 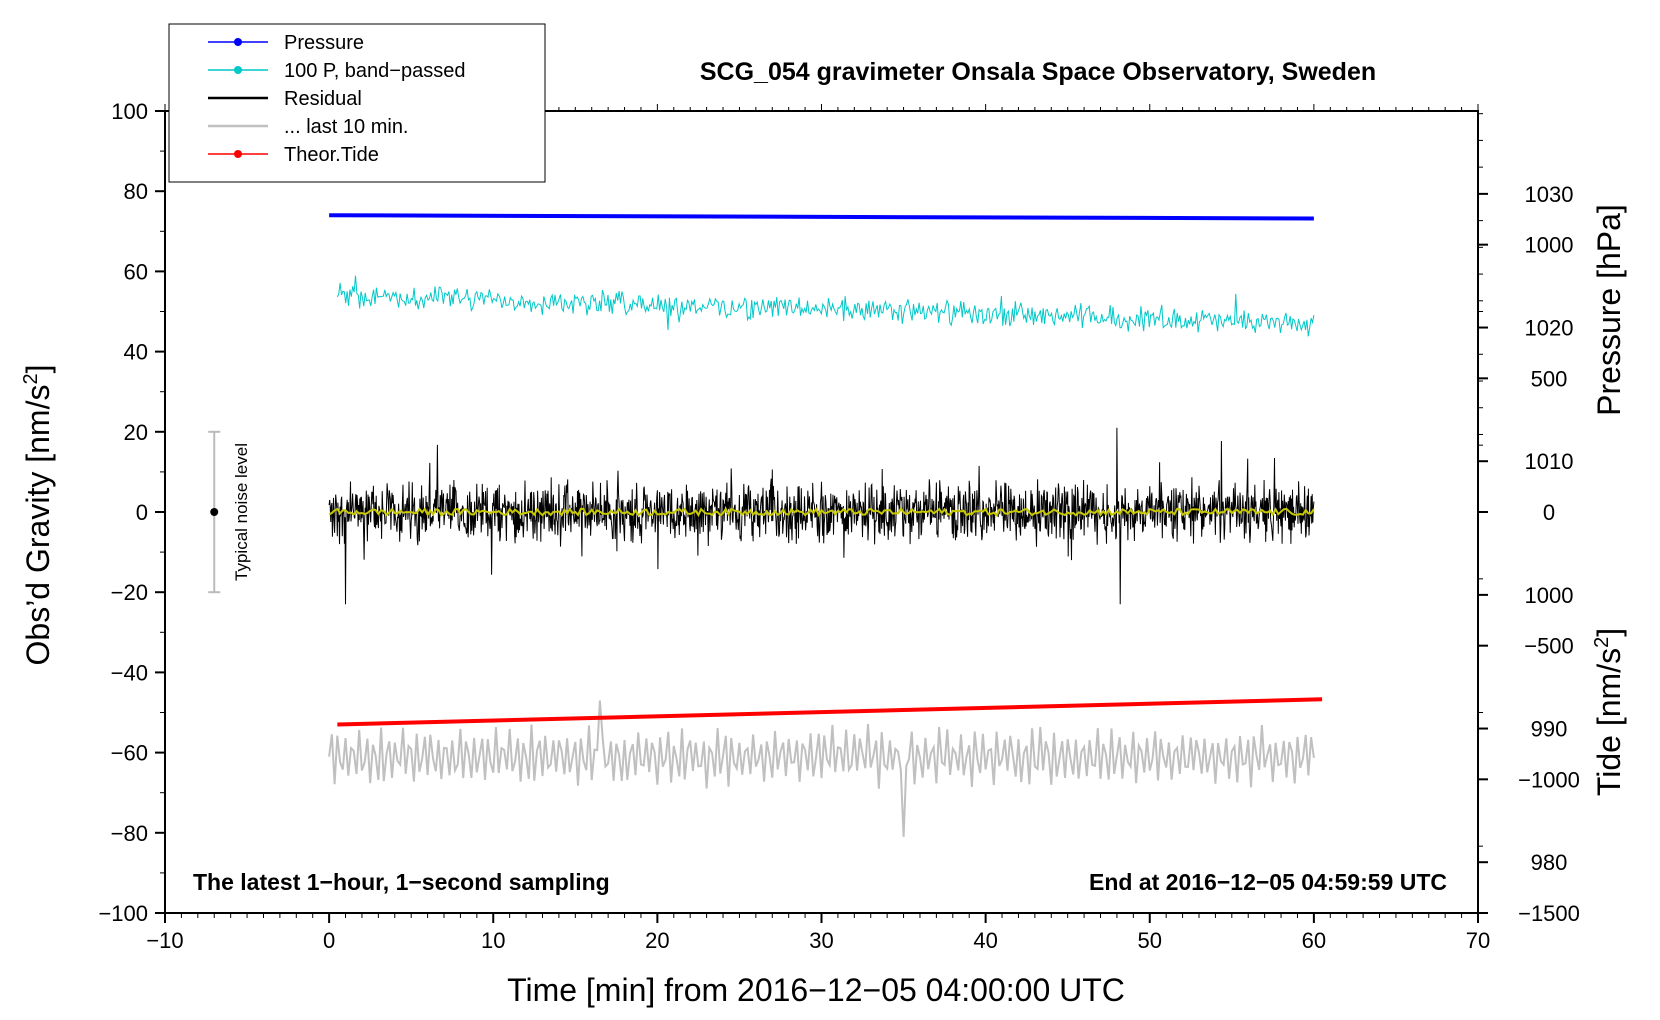 What do you see at coordinates (324, 43) in the screenshot?
I see `legend-label: Pressure` at bounding box center [324, 43].